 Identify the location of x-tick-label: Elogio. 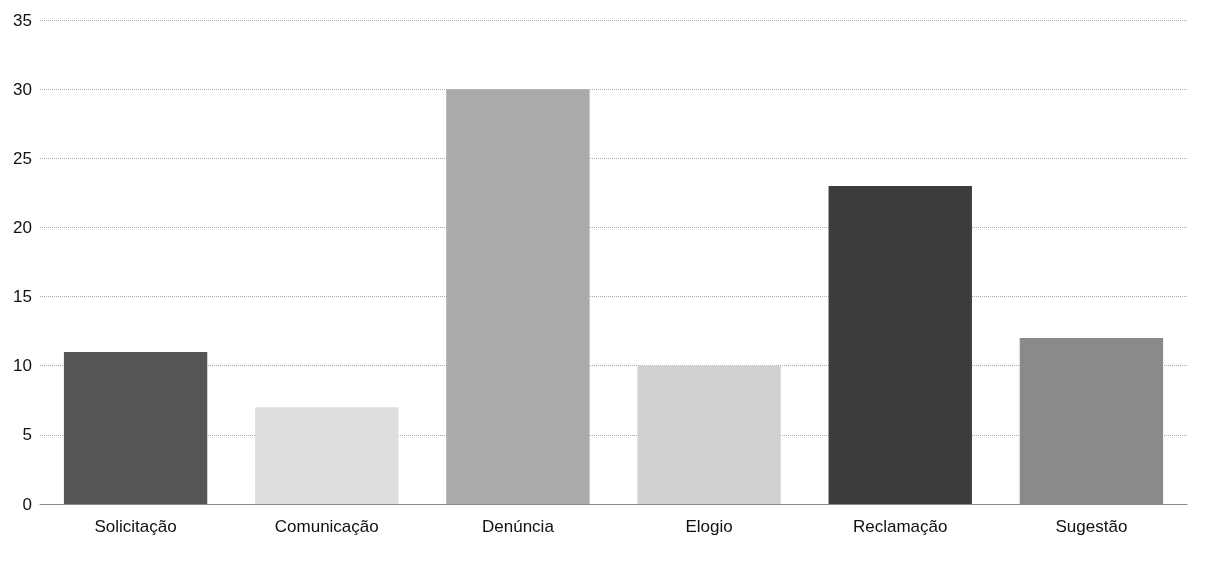
(709, 526).